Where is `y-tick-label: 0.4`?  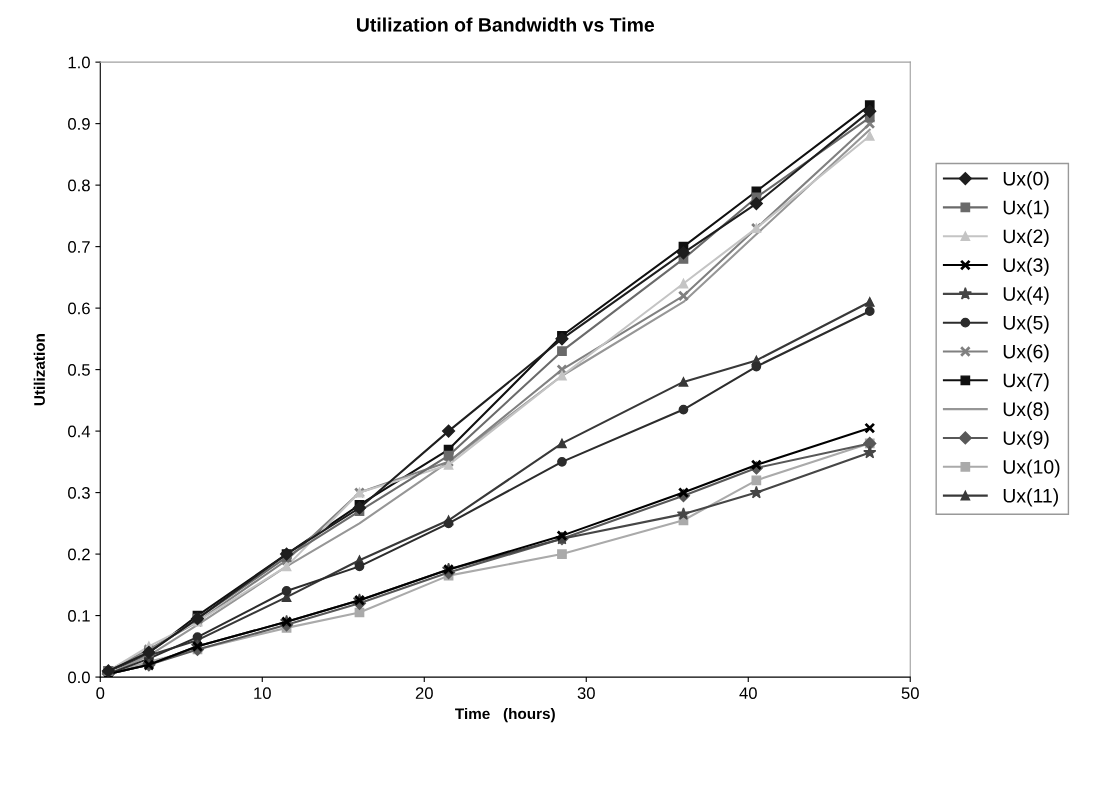
y-tick-label: 0.4 is located at coordinates (79, 431).